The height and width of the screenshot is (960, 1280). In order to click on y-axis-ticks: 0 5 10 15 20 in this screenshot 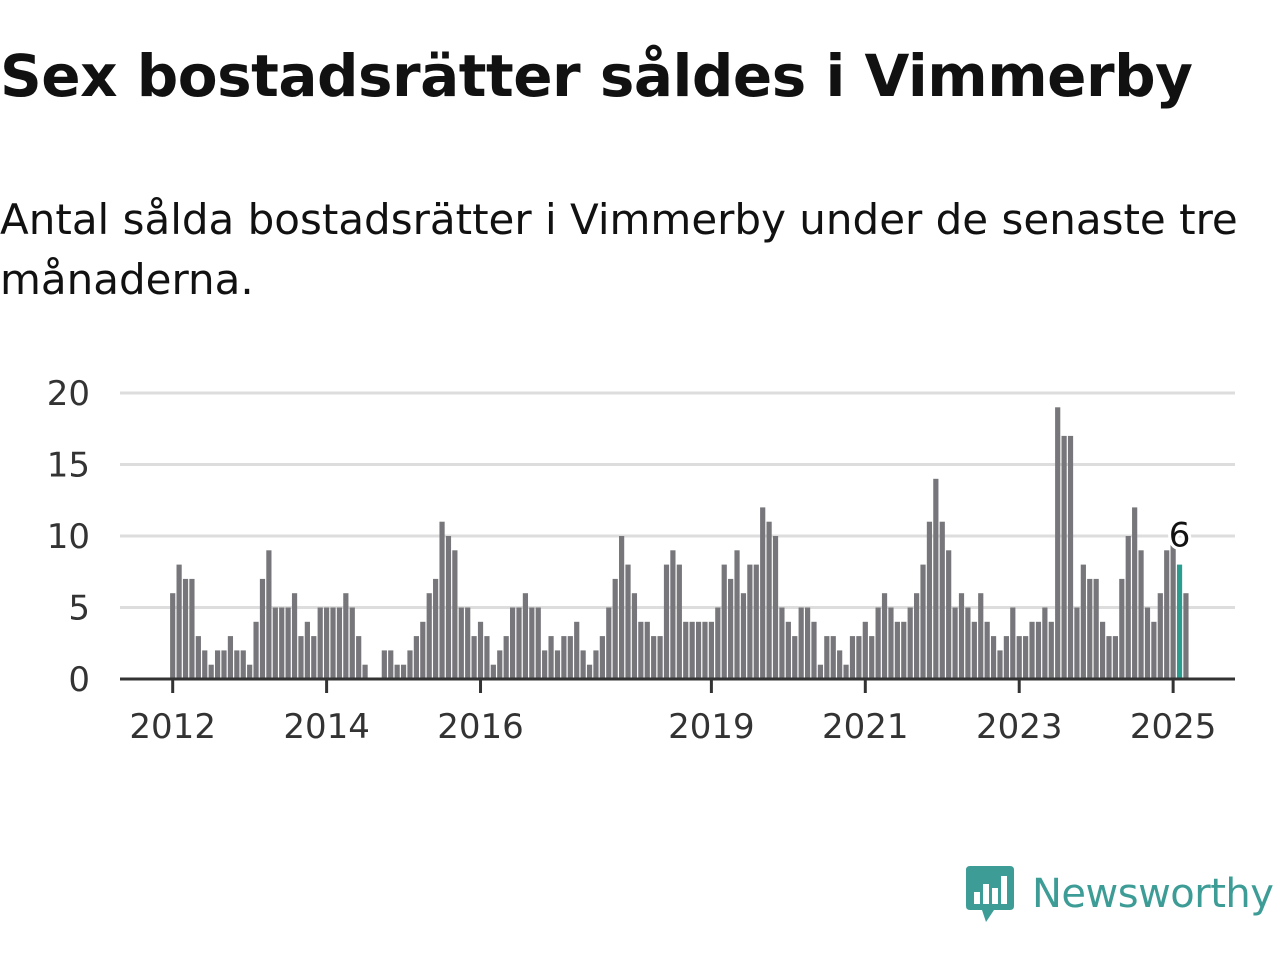, I will do `click(68, 537)`.